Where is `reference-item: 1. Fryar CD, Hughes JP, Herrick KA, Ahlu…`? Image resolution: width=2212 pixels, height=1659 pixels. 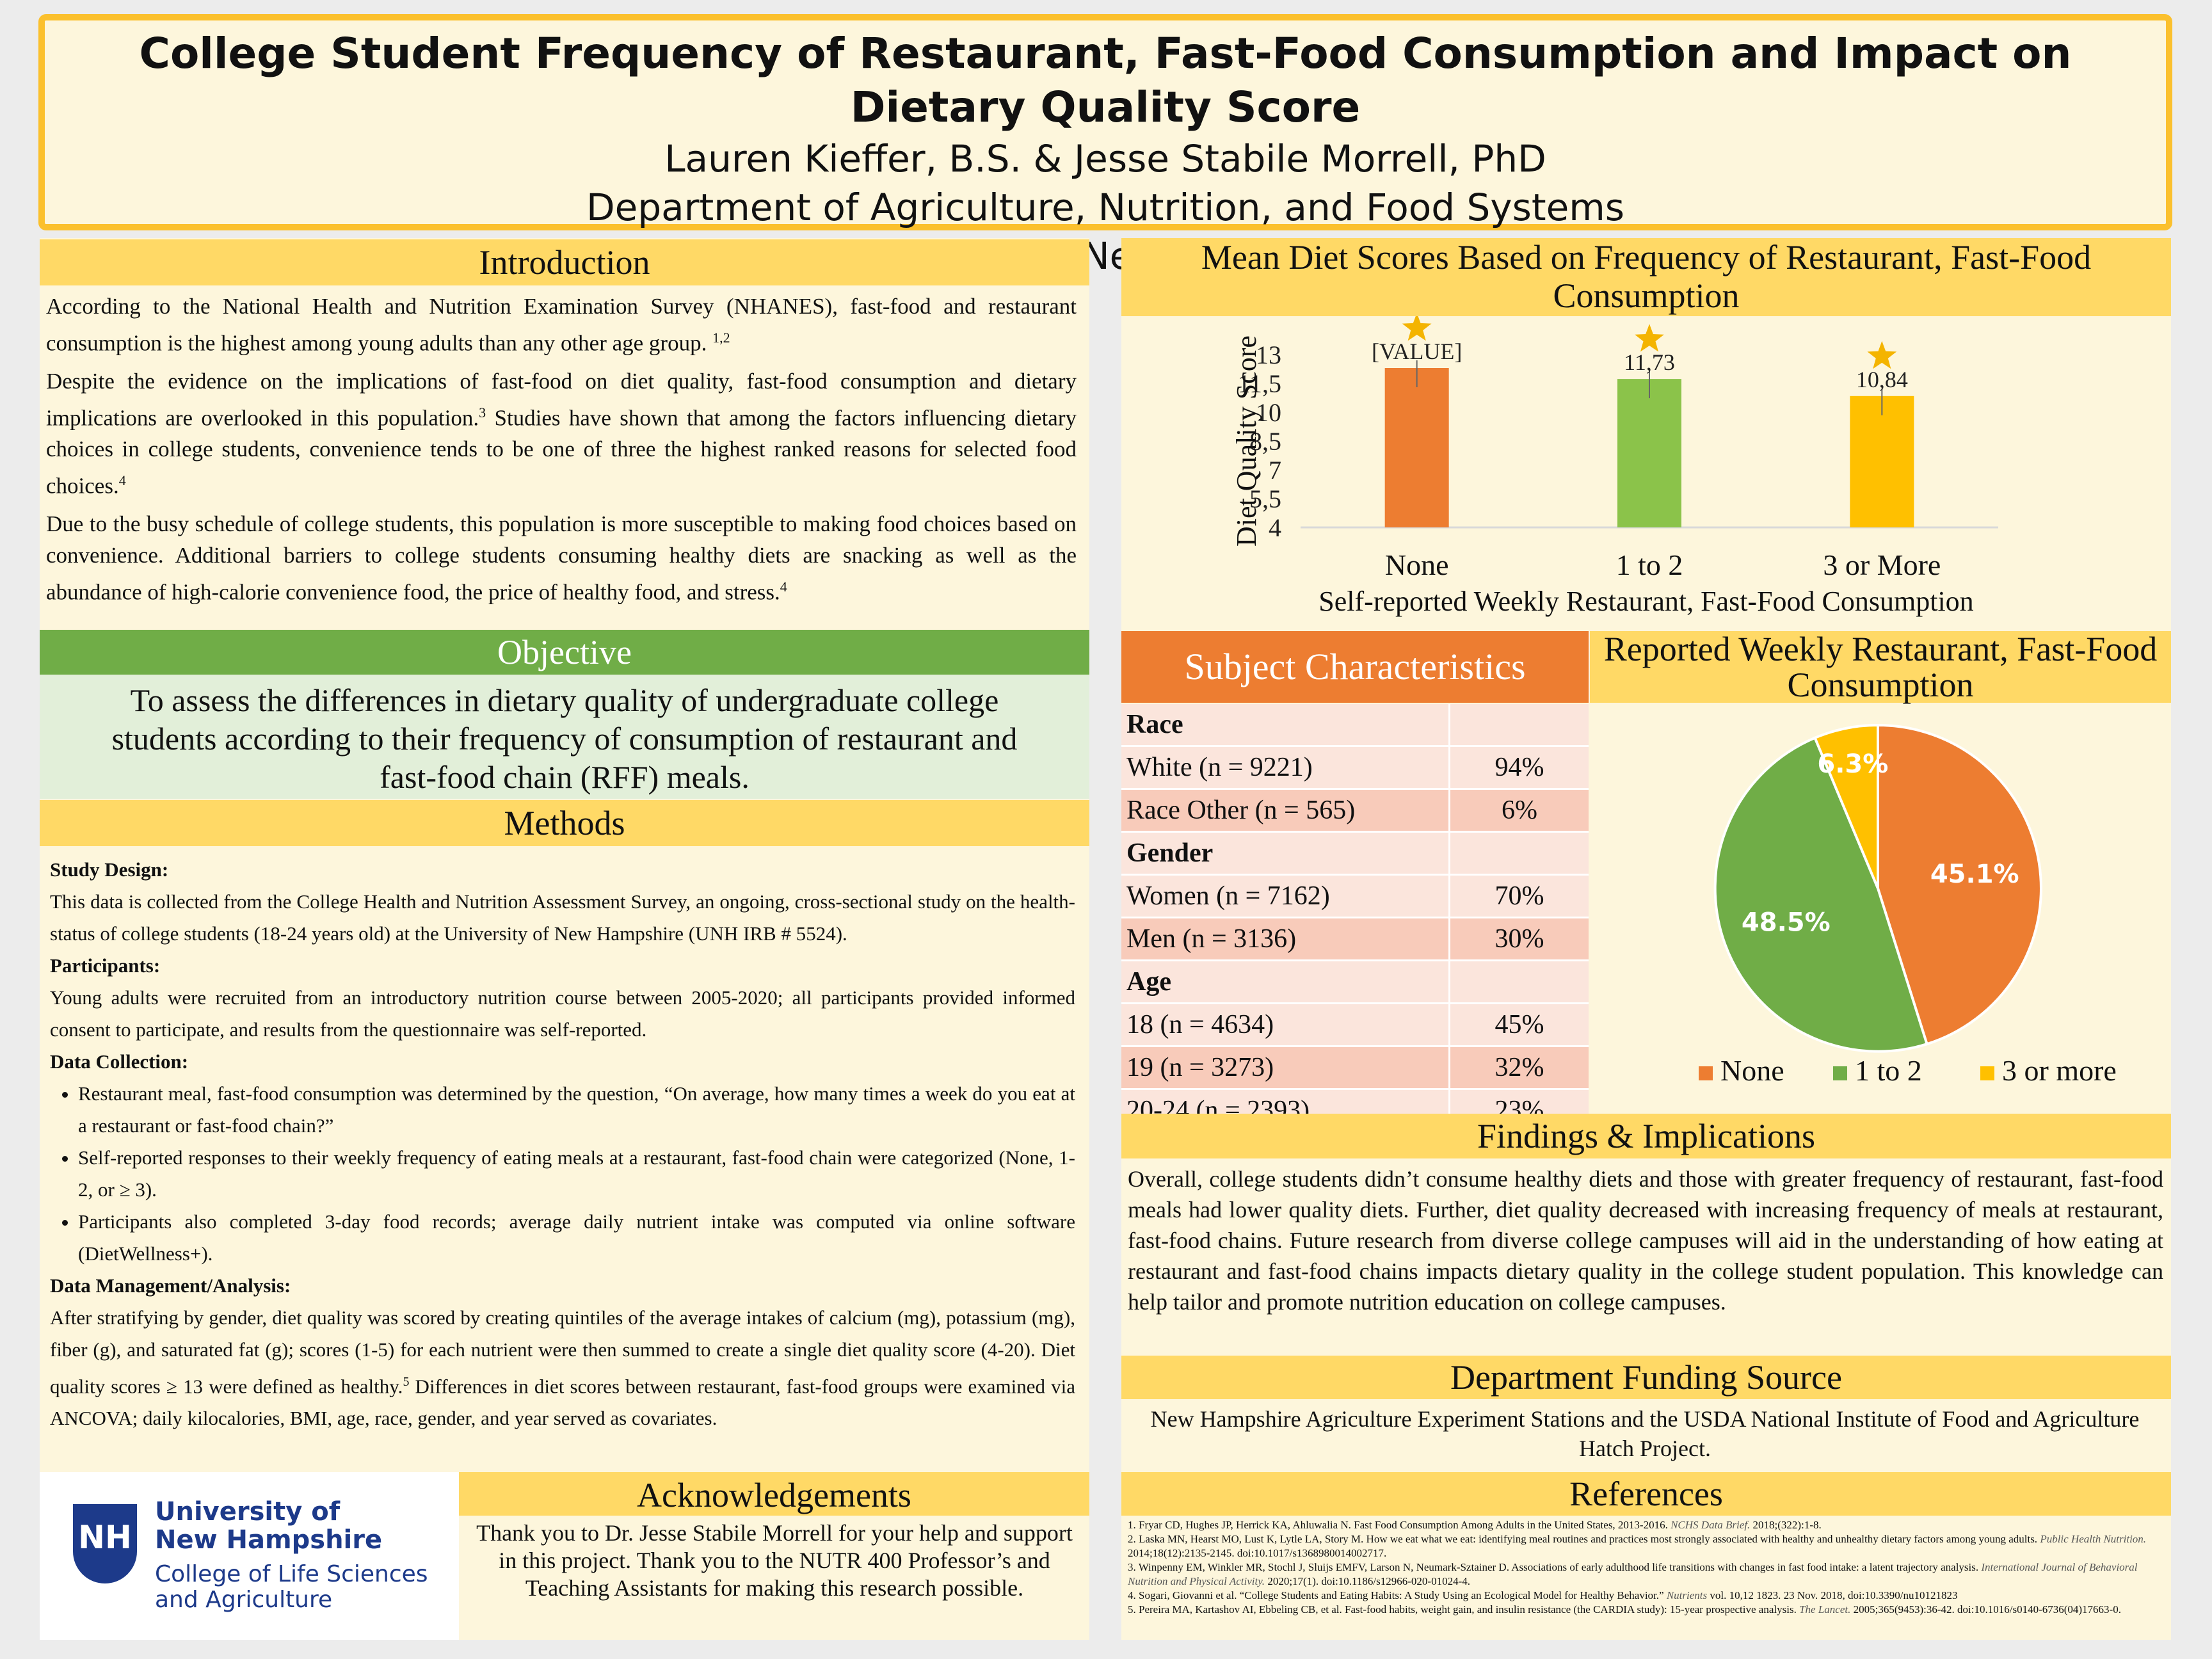
reference-item: 1. Fryar CD, Hughes JP, Herrick KA, Ahlu… is located at coordinates (1646, 1525).